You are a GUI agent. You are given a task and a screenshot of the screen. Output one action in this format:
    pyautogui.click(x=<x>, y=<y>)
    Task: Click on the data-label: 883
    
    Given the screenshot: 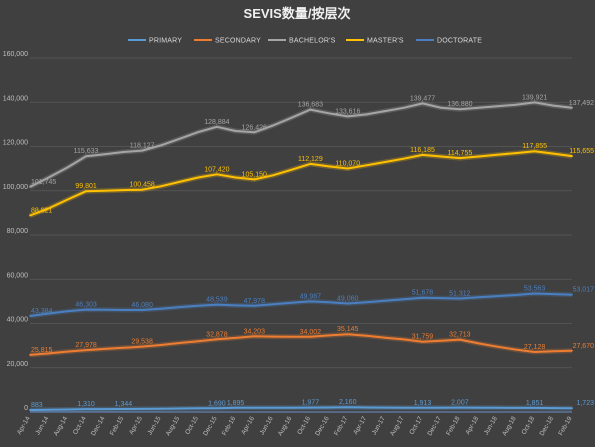 What is the action you would take?
    pyautogui.click(x=37, y=405)
    